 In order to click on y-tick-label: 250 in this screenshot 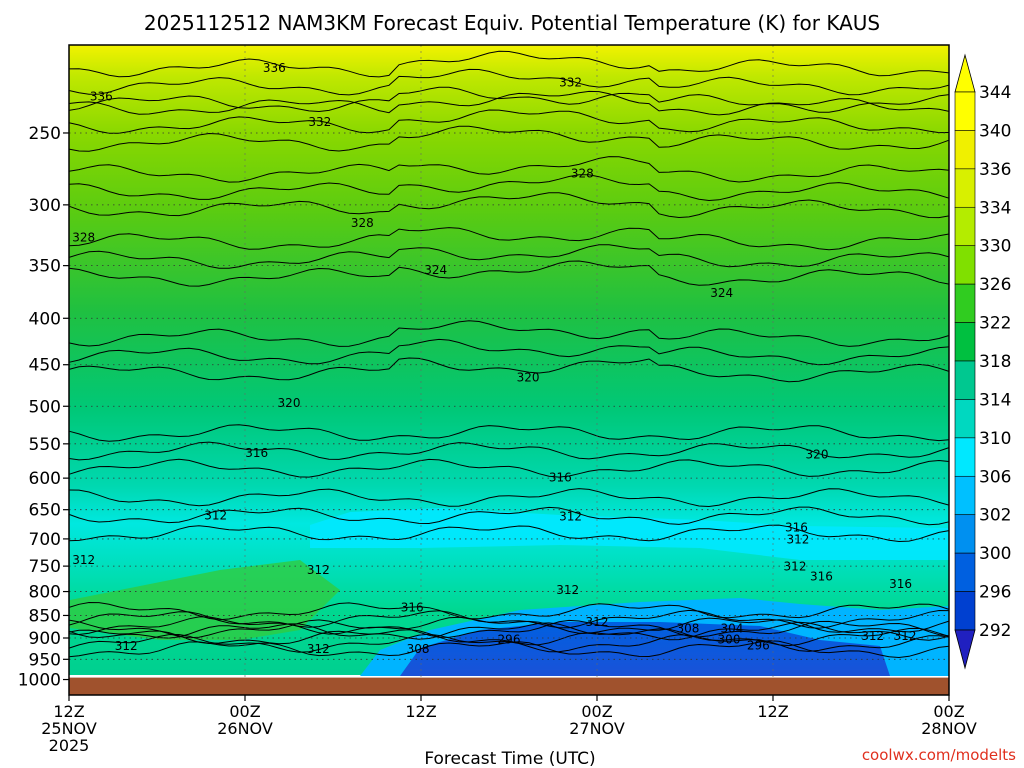, I will do `click(45, 134)`.